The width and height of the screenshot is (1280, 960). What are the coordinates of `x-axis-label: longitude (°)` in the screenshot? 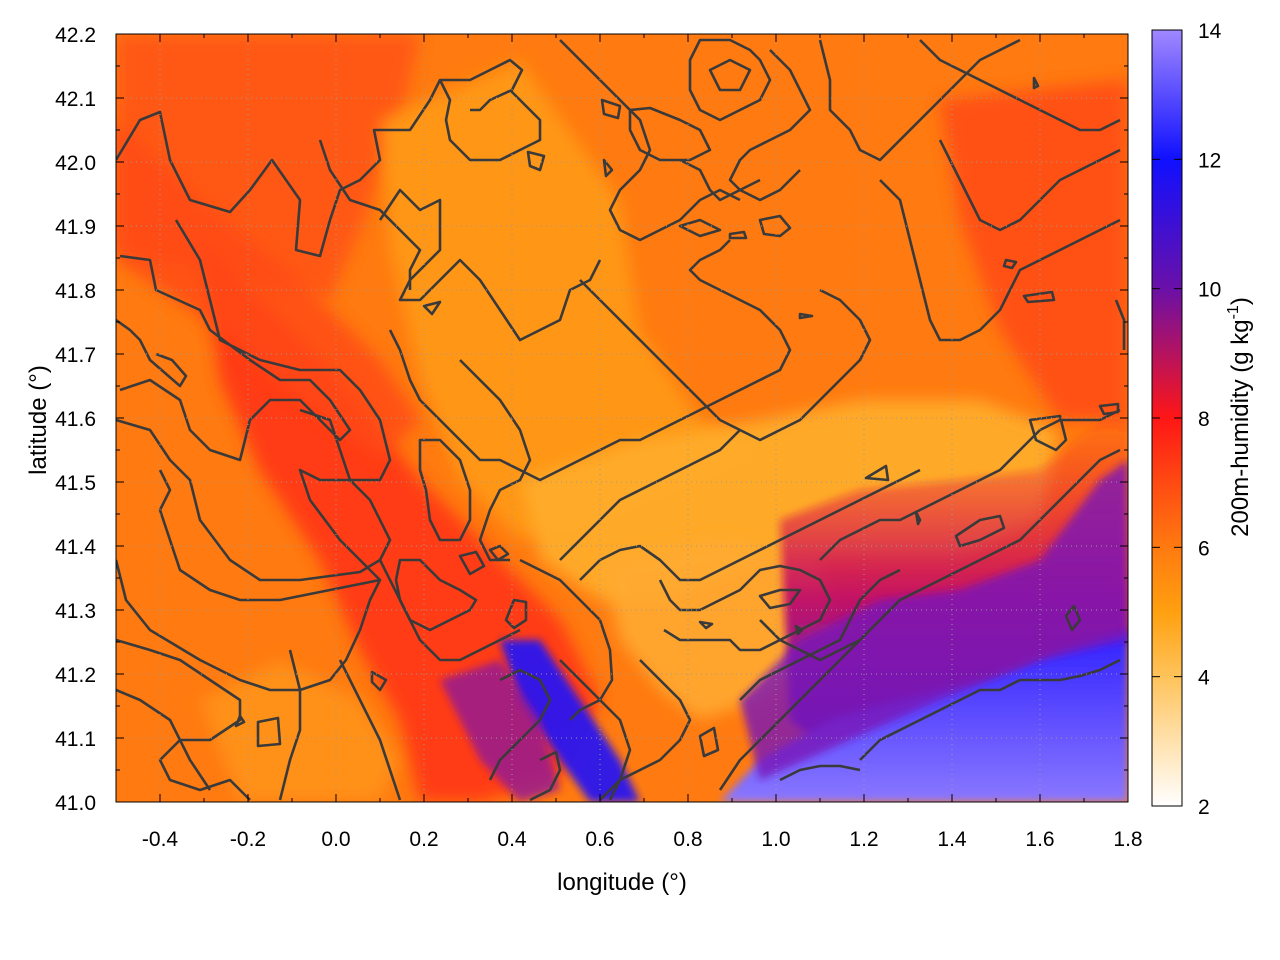 It's located at (622, 882).